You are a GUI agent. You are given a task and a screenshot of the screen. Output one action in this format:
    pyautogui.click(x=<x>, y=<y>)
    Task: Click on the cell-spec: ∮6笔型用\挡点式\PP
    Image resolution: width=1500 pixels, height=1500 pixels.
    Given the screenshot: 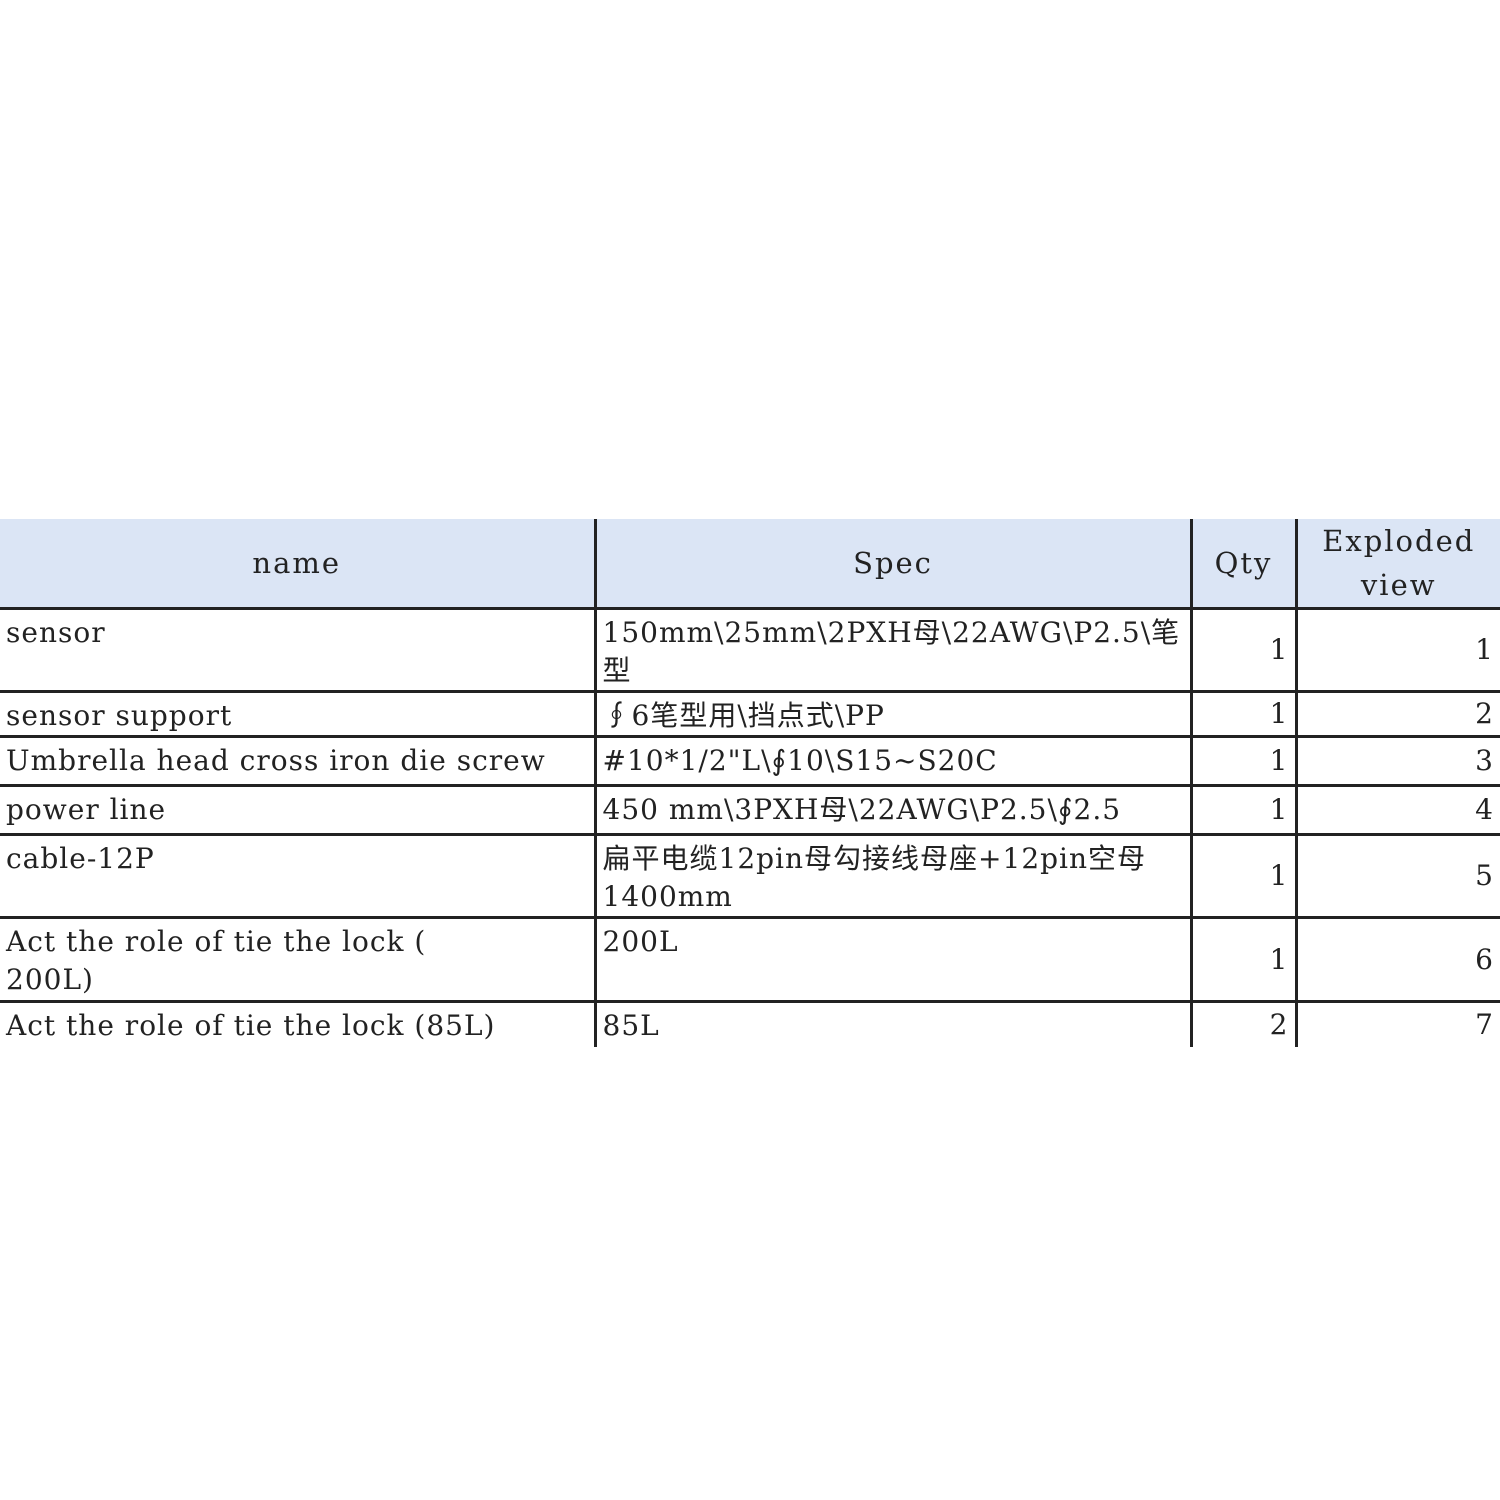 What is the action you would take?
    pyautogui.click(x=894, y=714)
    